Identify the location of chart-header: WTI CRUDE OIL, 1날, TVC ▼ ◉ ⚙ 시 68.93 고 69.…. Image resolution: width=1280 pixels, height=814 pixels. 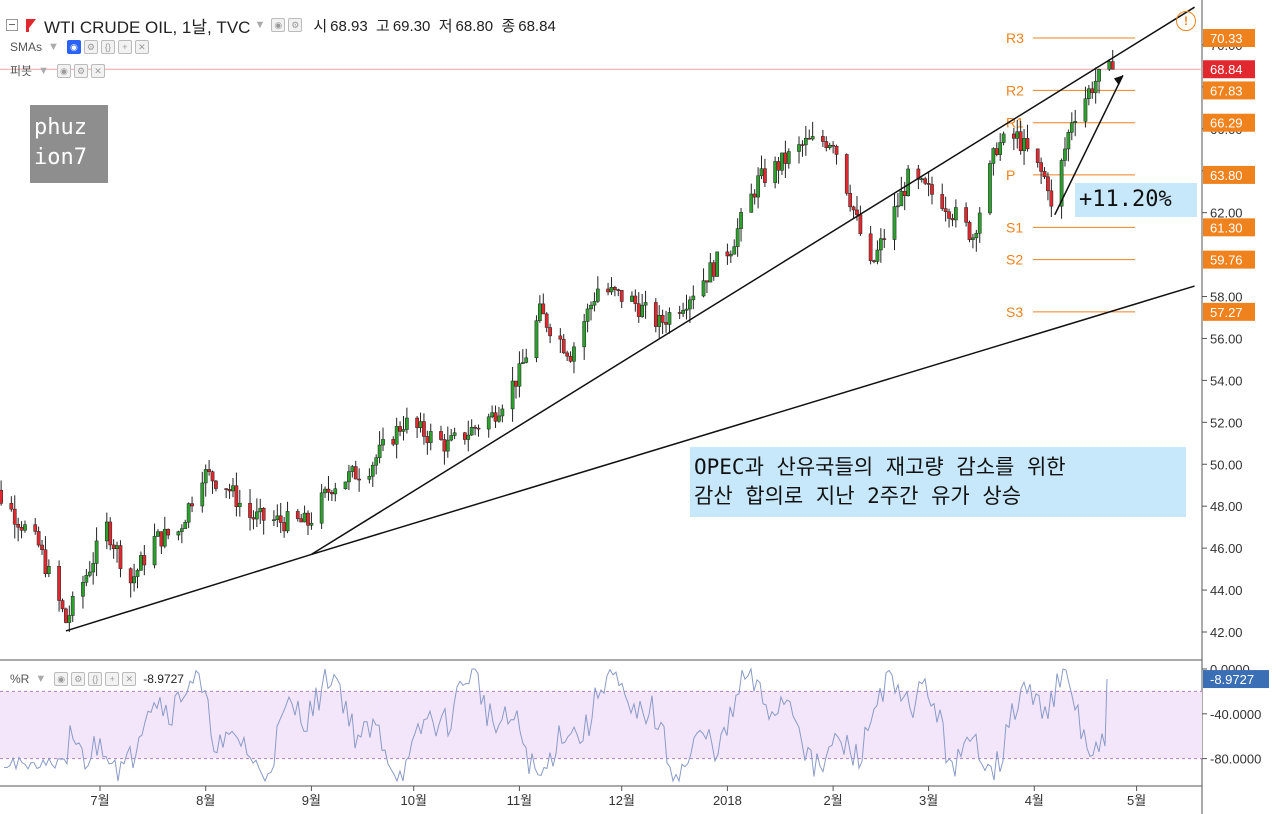
(281, 25).